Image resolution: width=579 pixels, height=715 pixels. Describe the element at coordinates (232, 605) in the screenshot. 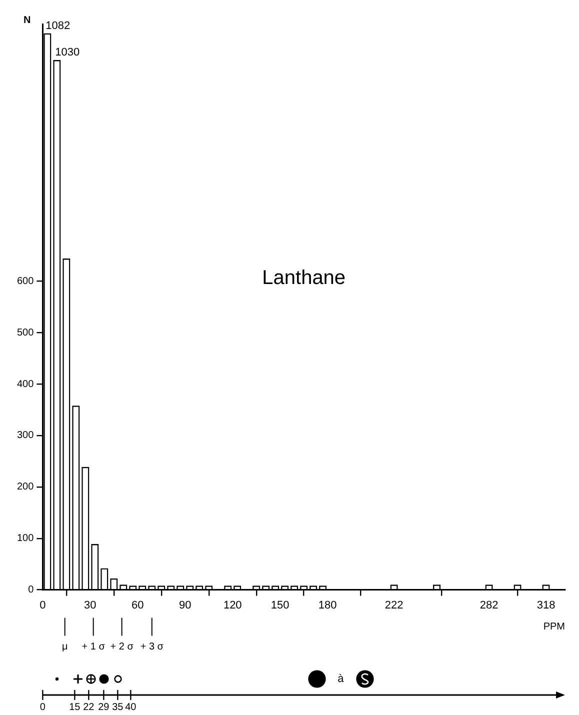

I see `x-tick-label: 120` at that location.